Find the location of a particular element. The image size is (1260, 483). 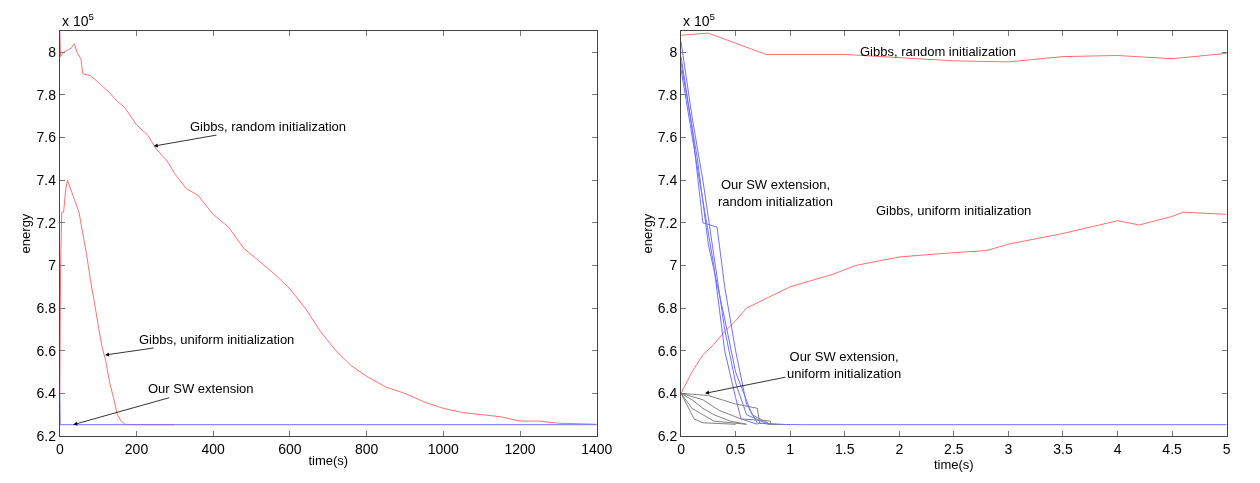

x-tick-label: 1.5 is located at coordinates (844, 448).